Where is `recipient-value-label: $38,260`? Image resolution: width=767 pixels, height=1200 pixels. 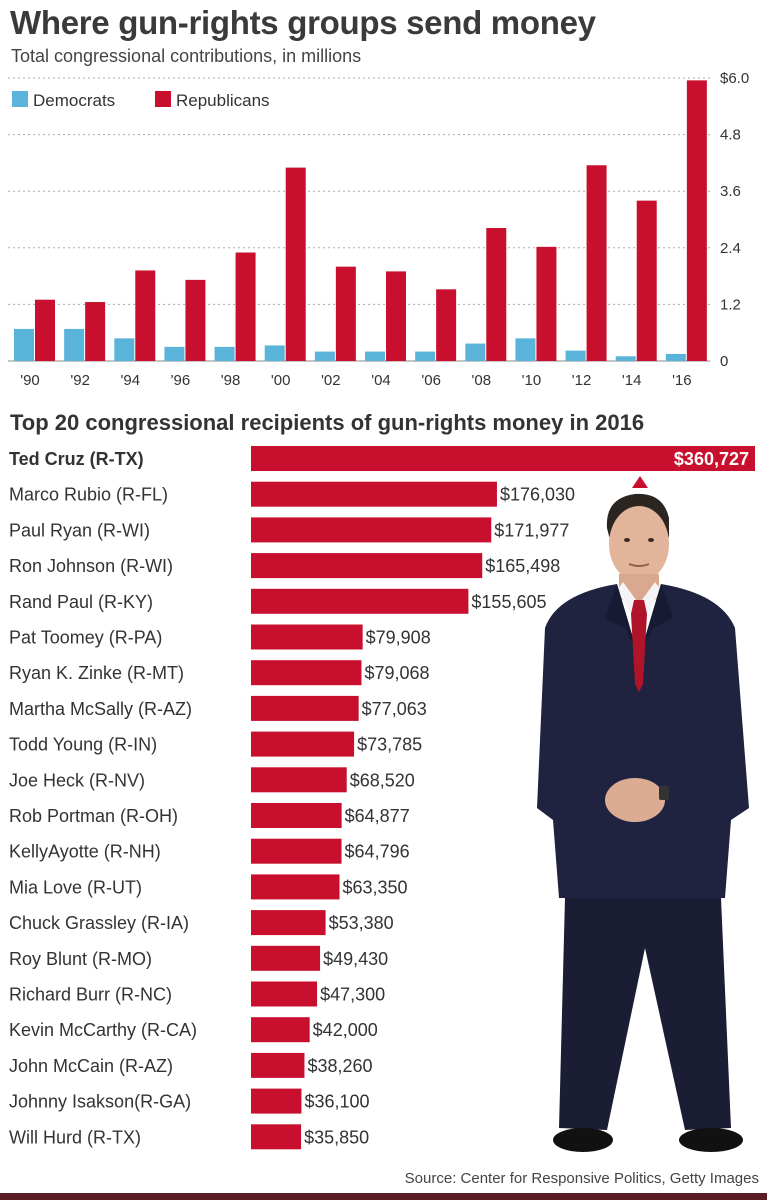
recipient-value-label: $38,260 is located at coordinates (339, 1066).